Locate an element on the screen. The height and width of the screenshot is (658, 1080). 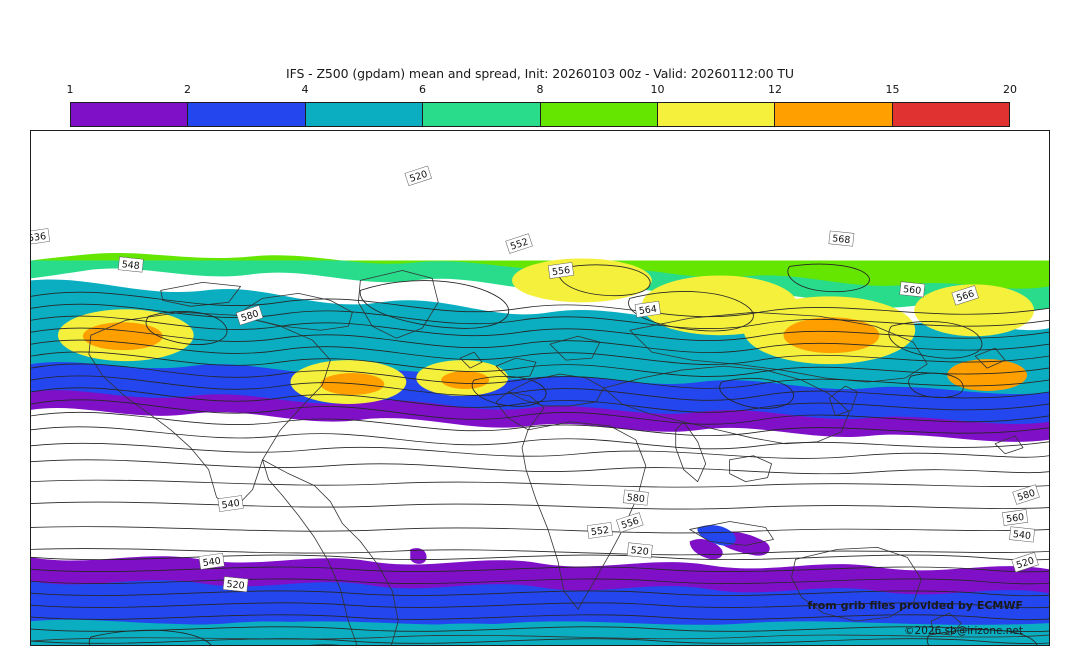
spread-max-yellow-greenland is located at coordinates (582, 280).